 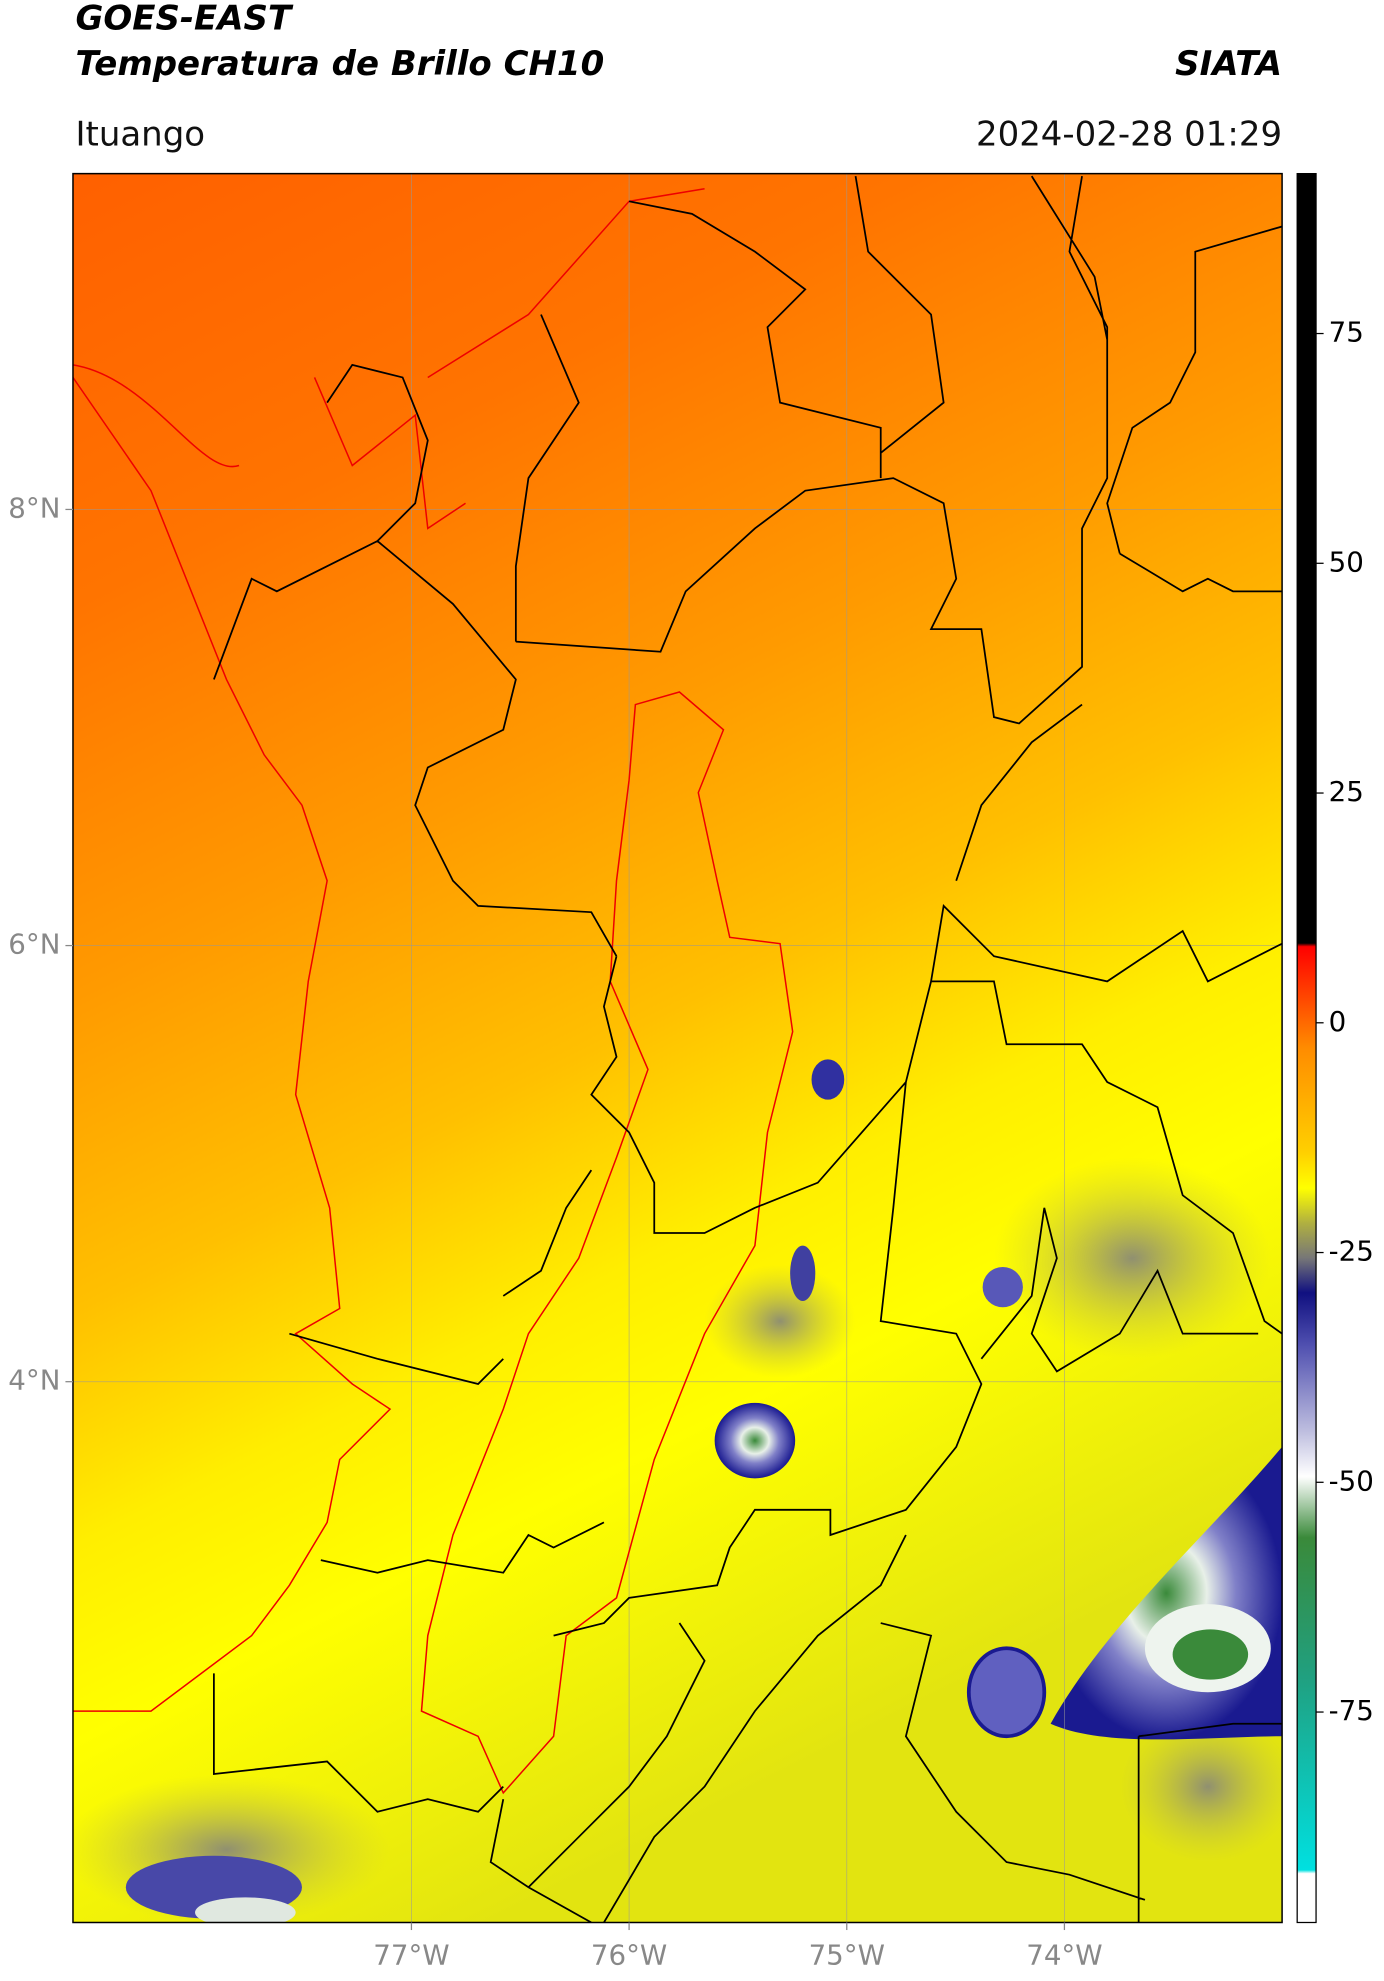 What do you see at coordinates (34, 507) in the screenshot?
I see `y-tick-label: 8°N` at bounding box center [34, 507].